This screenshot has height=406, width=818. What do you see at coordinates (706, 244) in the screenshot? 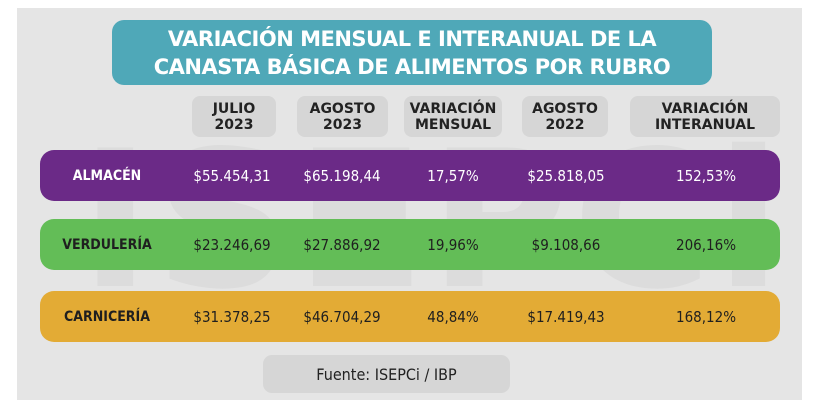
I see `cell-variacion-interanual: 206,16%` at bounding box center [706, 244].